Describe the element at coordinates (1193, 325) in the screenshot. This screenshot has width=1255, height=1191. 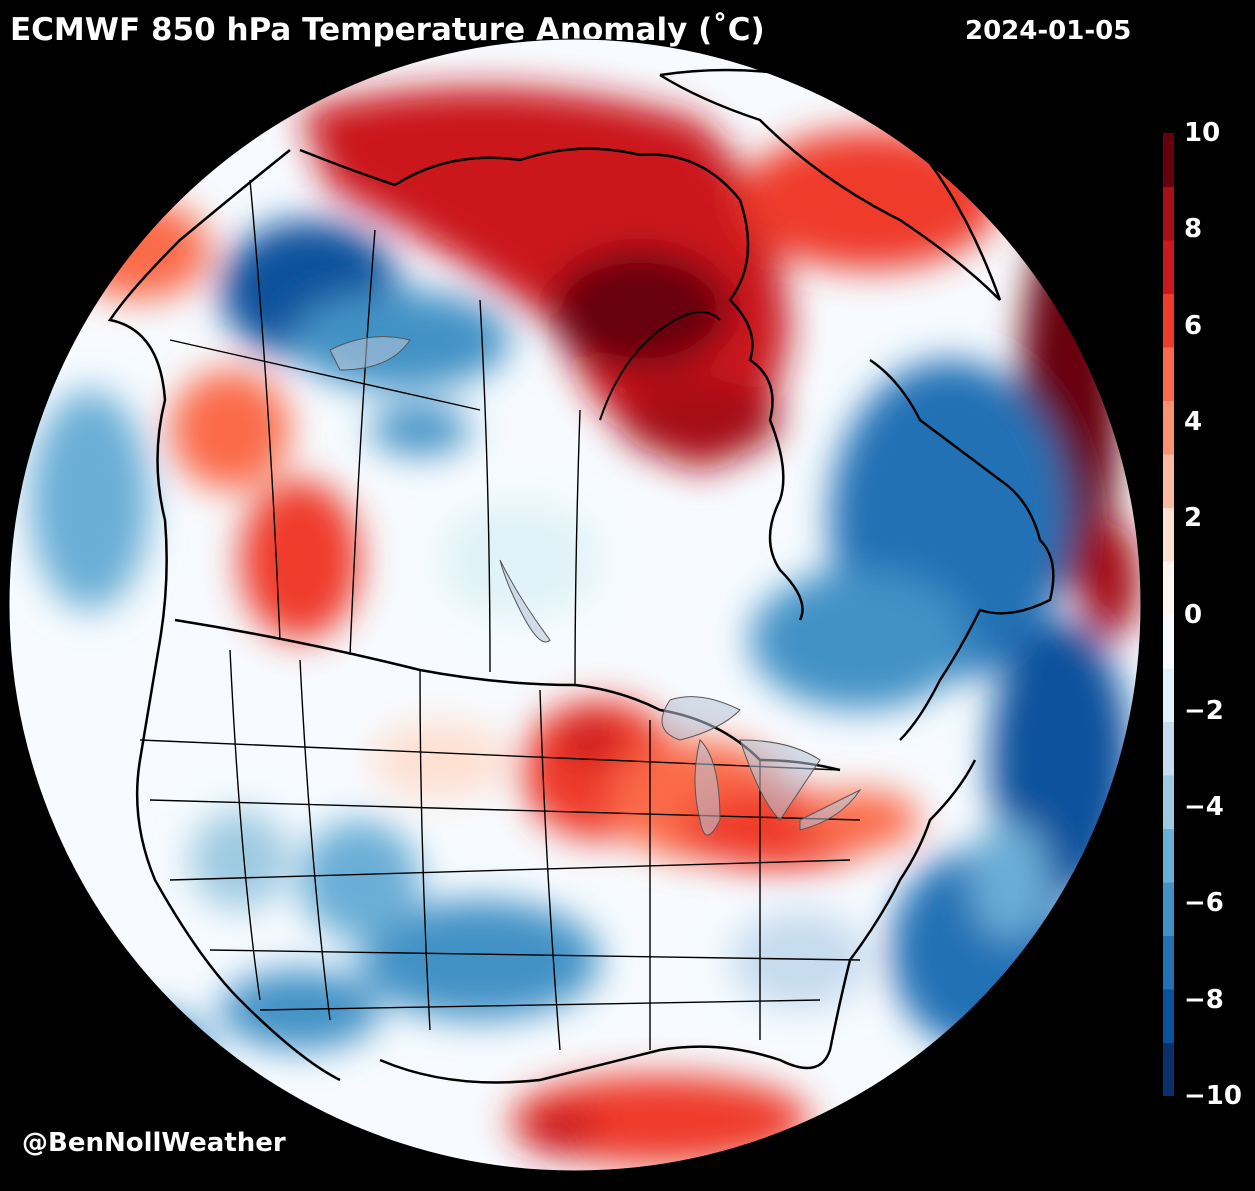
I see `colorbar-tick-label: 6` at that location.